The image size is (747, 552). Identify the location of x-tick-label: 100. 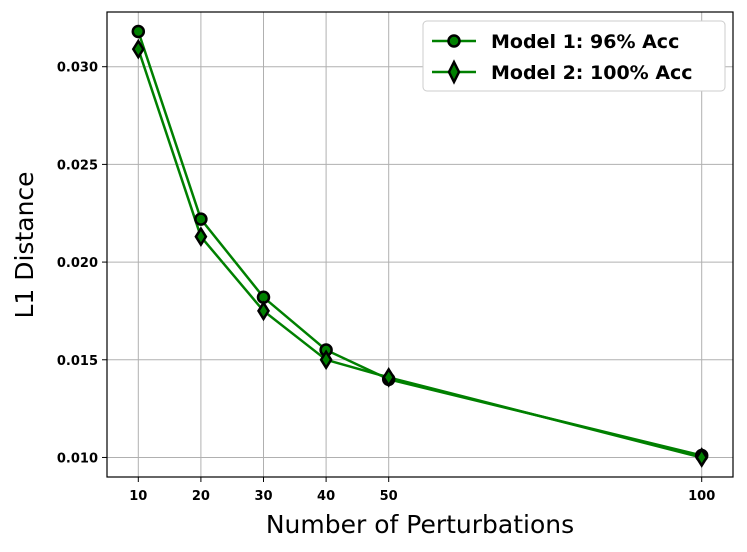
(701, 496).